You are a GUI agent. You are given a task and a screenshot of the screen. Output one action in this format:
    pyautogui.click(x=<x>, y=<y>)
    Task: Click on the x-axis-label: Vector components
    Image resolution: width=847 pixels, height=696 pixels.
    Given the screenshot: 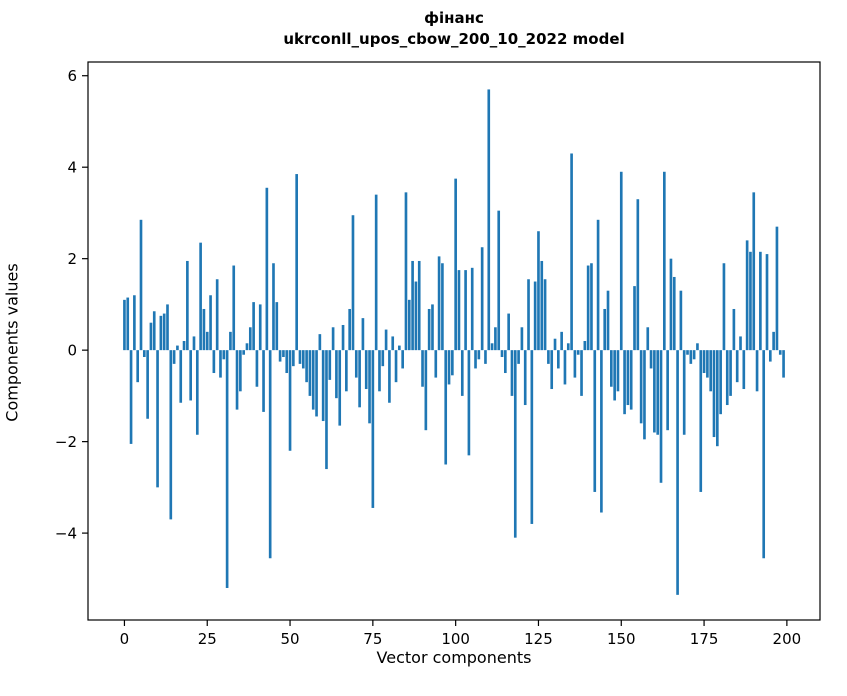 What is the action you would take?
    pyautogui.click(x=454, y=657)
    